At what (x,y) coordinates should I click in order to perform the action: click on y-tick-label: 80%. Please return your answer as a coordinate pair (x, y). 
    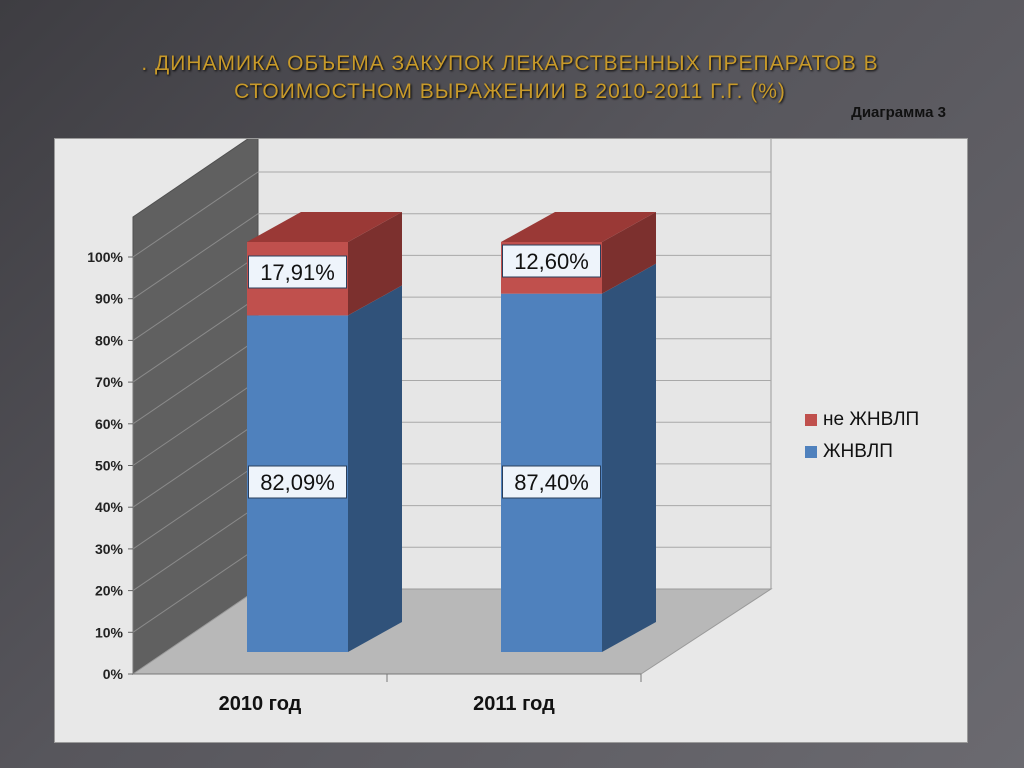
    Looking at the image, I should click on (109, 340).